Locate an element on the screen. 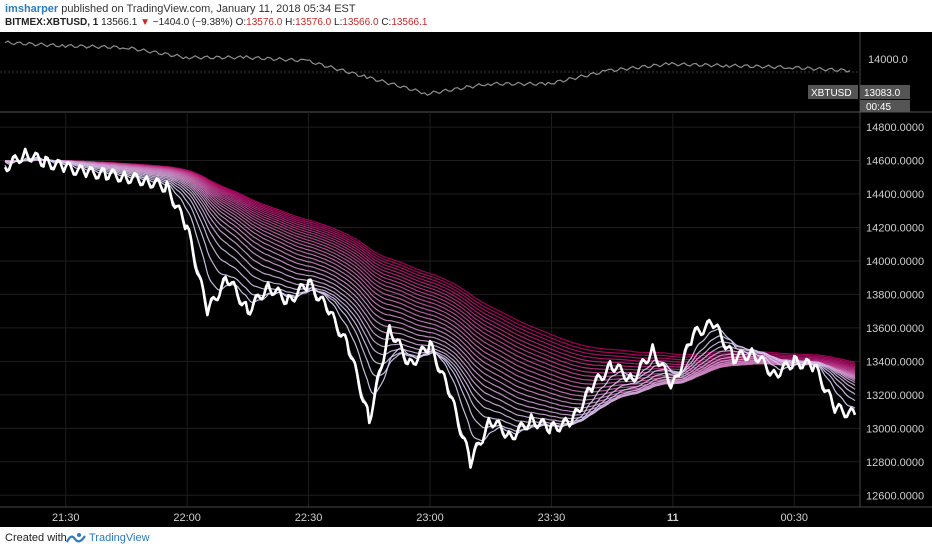 The height and width of the screenshot is (550, 932). price-change: −1404.0 (−9.38%) is located at coordinates (192, 22).